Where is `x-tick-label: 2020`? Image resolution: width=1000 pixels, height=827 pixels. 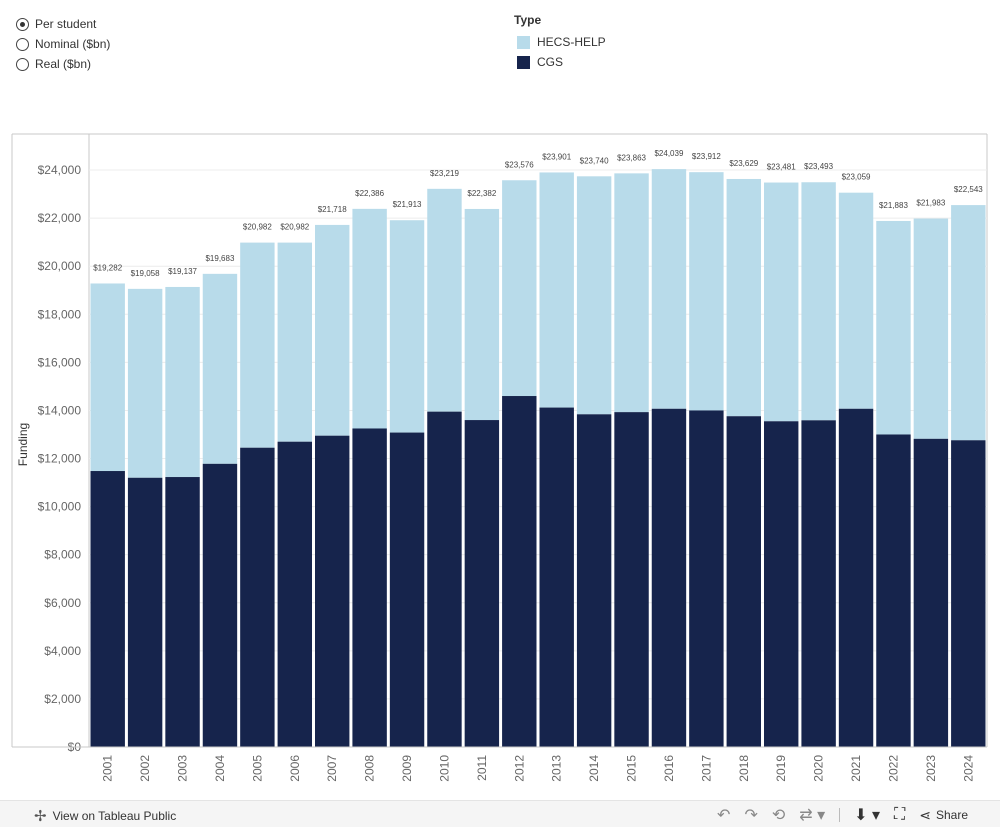 x-tick-label: 2020 is located at coordinates (819, 768).